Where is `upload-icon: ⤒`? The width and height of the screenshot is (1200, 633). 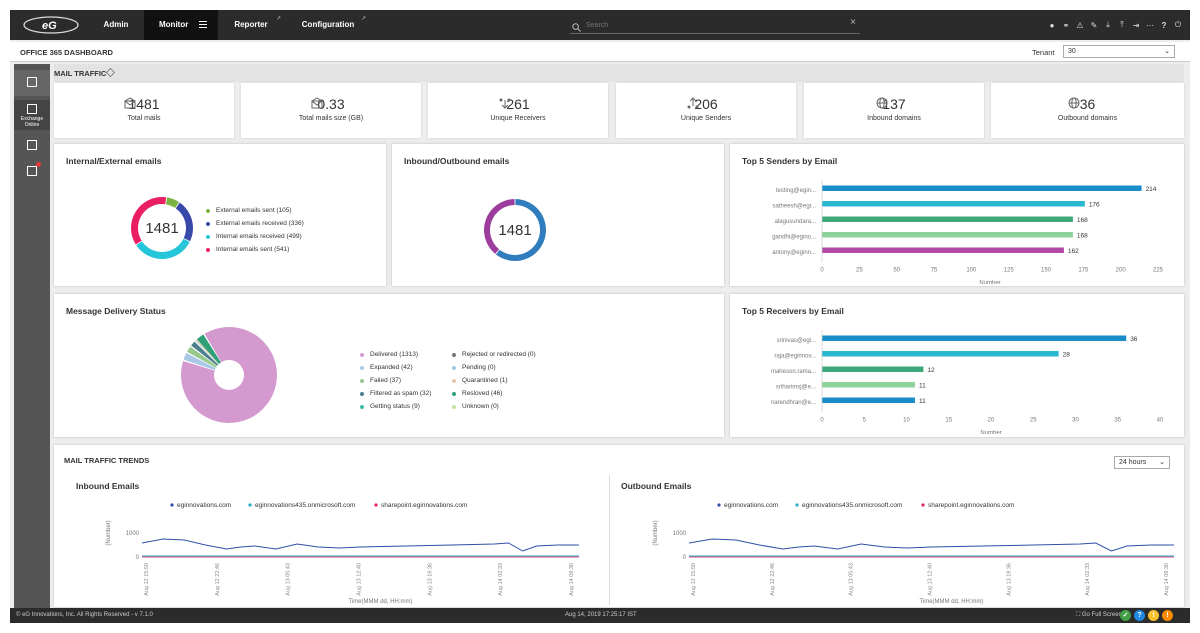
upload-icon: ⤒ is located at coordinates (1122, 24).